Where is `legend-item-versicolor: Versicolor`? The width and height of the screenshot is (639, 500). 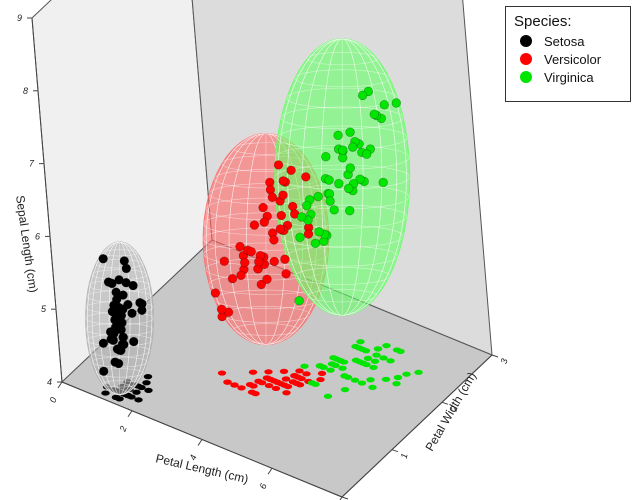
legend-item-versicolor: Versicolor is located at coordinates (568, 59).